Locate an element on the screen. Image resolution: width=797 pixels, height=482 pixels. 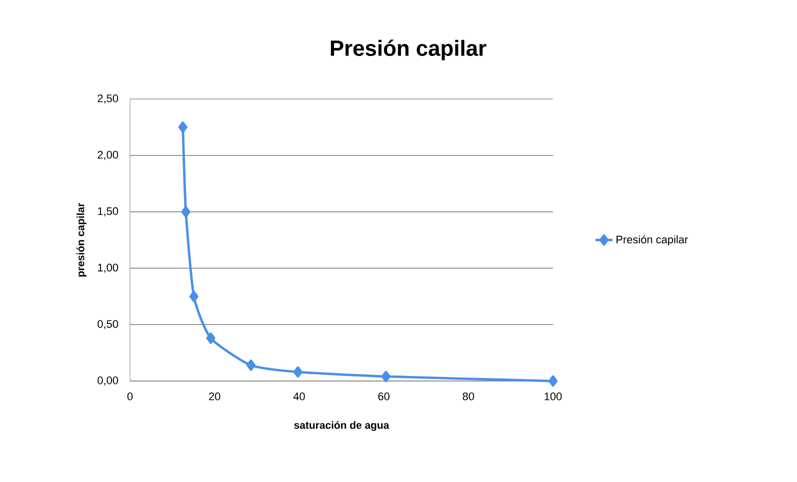
x-tick-label: 100 is located at coordinates (553, 396).